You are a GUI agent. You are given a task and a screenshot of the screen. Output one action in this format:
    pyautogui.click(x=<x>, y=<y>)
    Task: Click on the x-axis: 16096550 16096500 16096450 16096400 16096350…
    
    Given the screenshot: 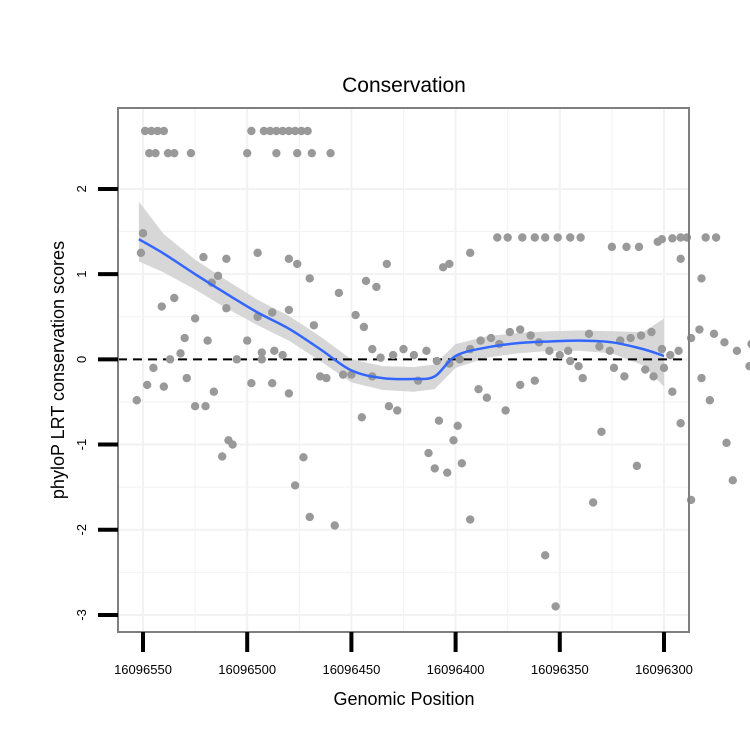 What is the action you would take?
    pyautogui.click(x=403, y=654)
    